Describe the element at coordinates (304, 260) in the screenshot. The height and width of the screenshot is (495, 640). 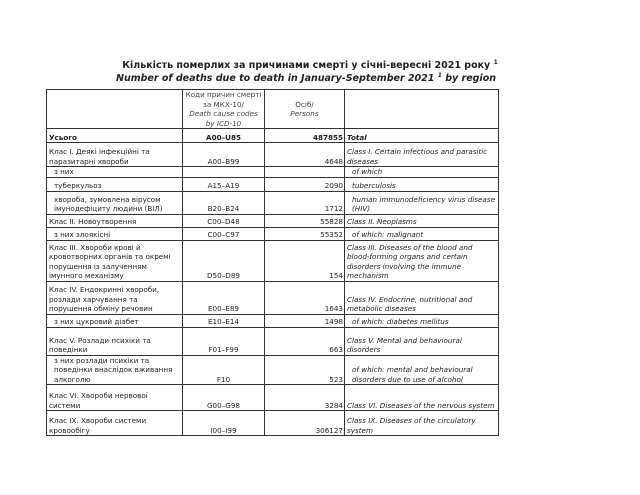
I see `row-value: 154` at that location.